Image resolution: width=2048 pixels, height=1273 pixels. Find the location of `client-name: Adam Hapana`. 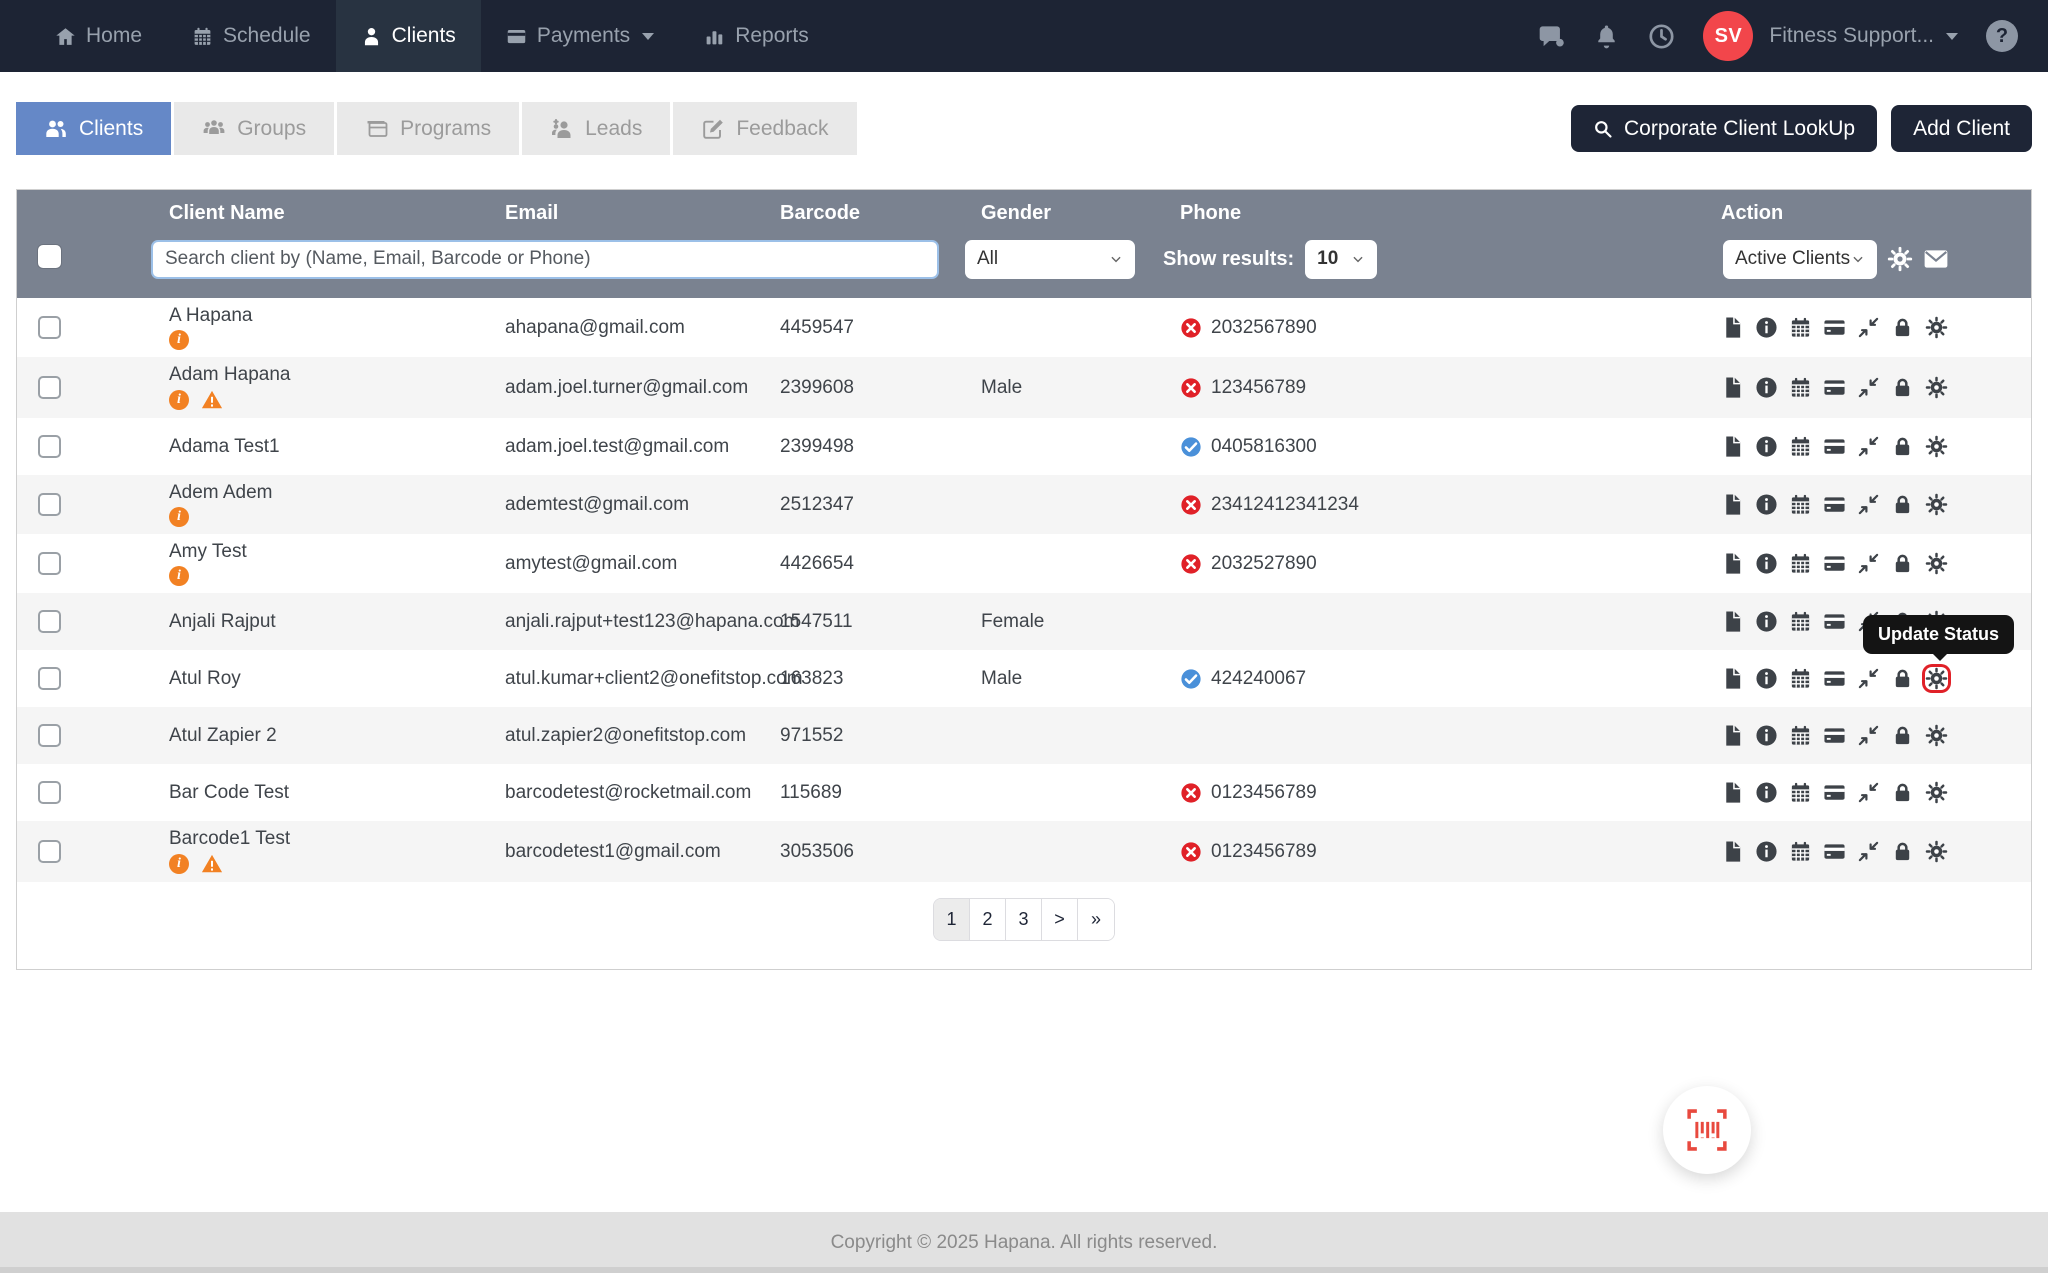

client-name: Adam Hapana is located at coordinates (230, 374).